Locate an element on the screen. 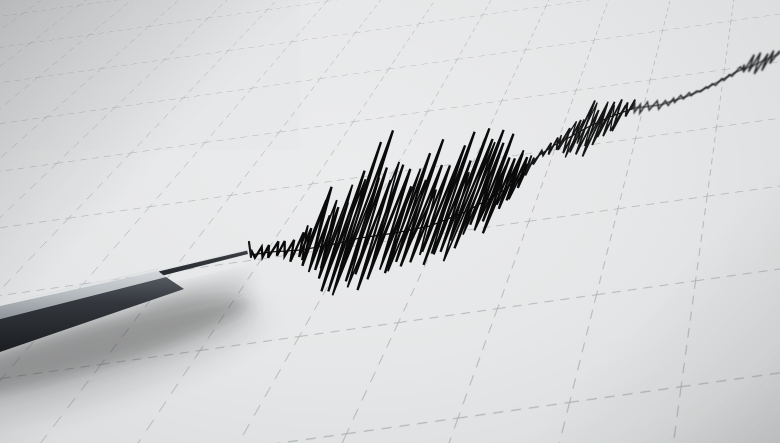 The width and height of the screenshot is (780, 443). arm-side-face is located at coordinates (92, 314).